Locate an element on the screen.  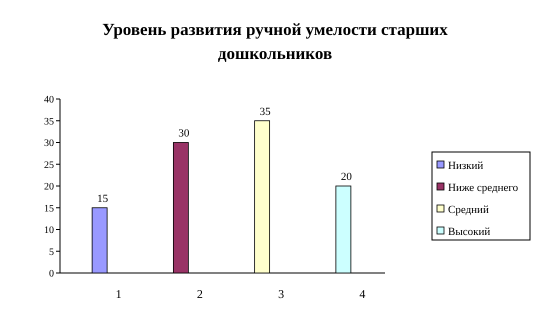
y-tick-label: 40 is located at coordinates (49, 100).